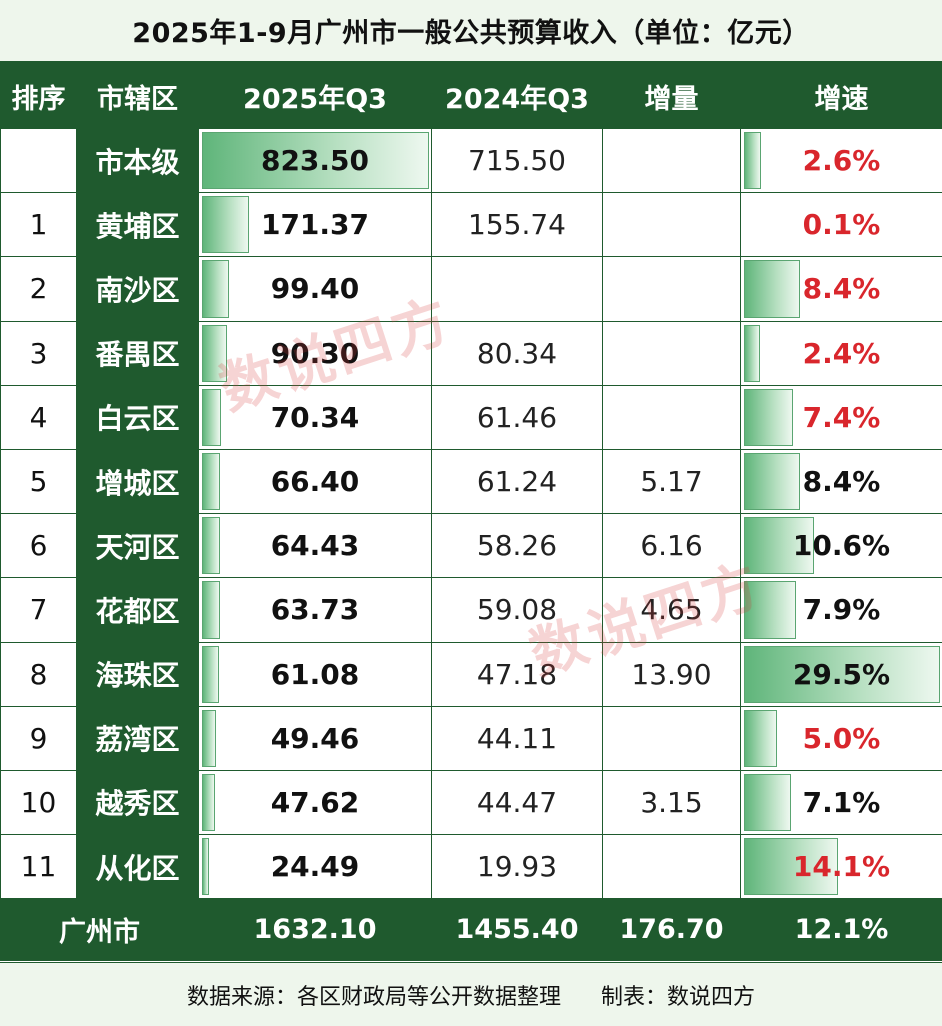 This screenshot has height=1026, width=942. I want to click on row-growth-text: 0.1%, so click(841, 225).